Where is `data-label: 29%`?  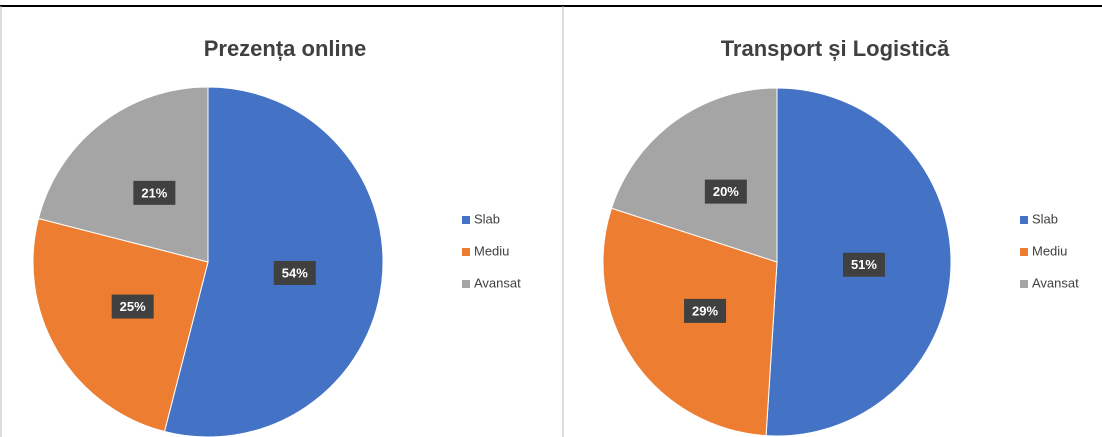 data-label: 29% is located at coordinates (705, 310).